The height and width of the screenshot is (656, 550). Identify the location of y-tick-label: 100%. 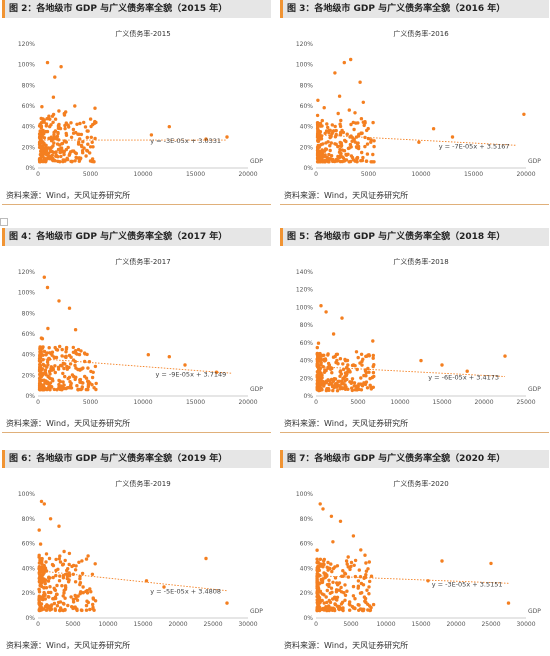
(26, 494).